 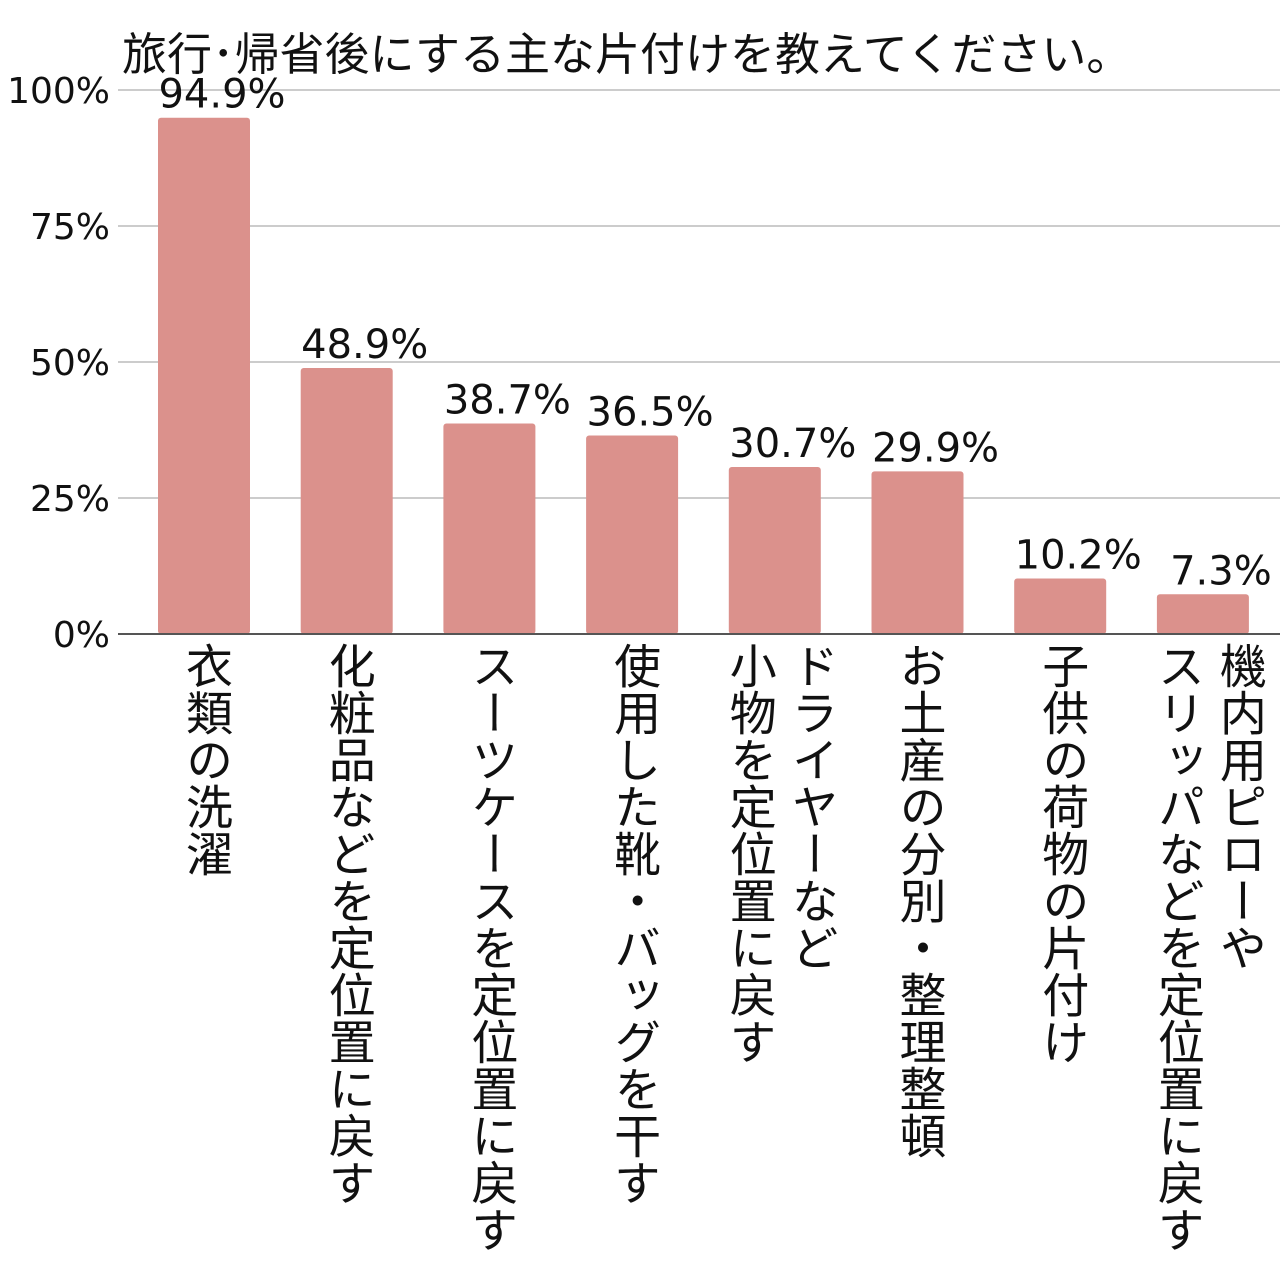 I want to click on value-label: 30.7%, so click(x=792, y=444).